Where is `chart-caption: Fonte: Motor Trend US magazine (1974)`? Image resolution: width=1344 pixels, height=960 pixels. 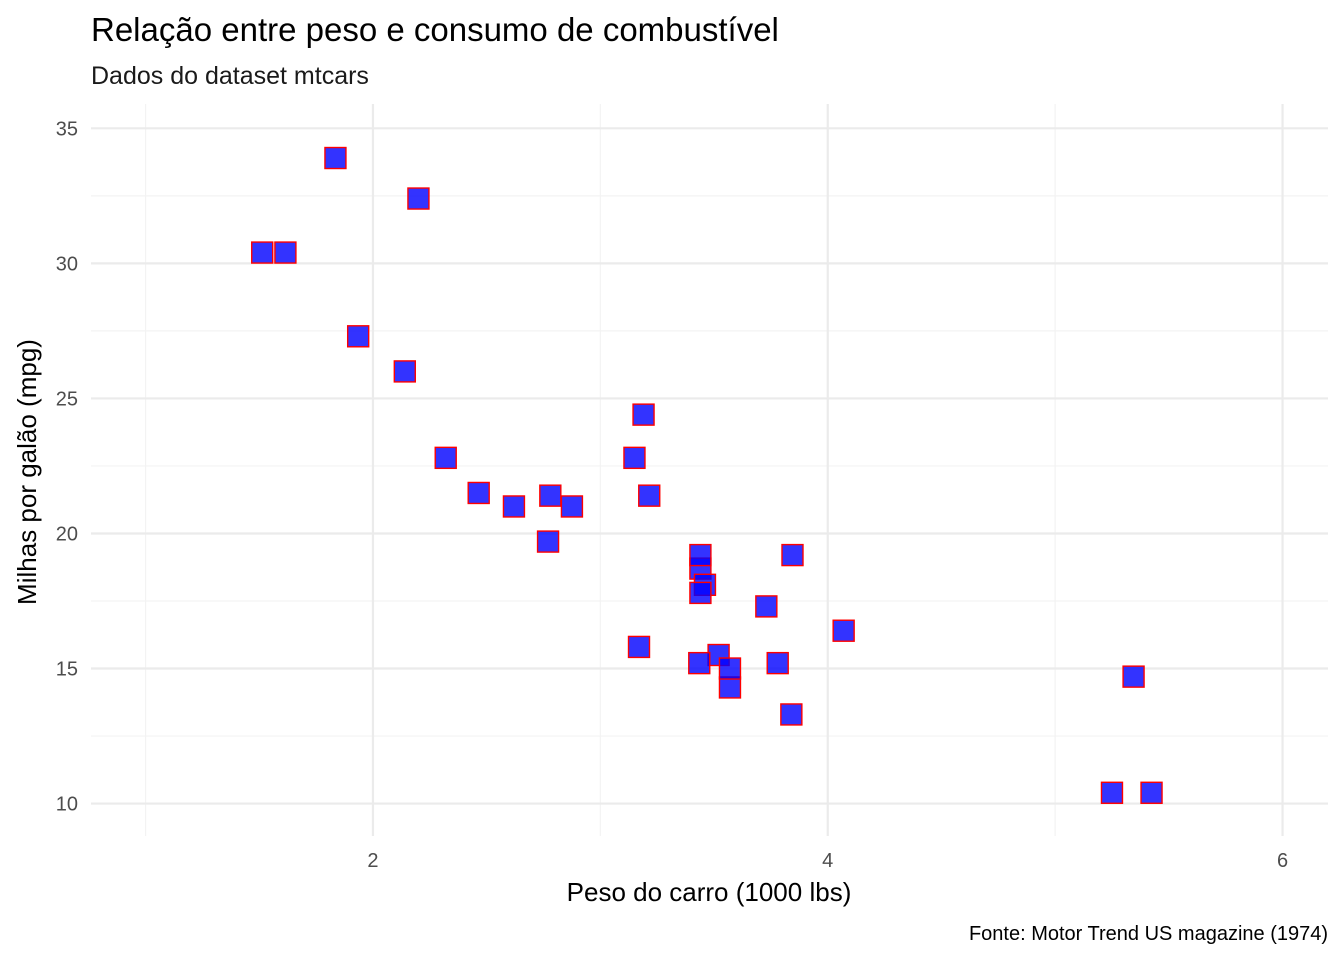 chart-caption: Fonte: Motor Trend US magazine (1974) is located at coordinates (1148, 934).